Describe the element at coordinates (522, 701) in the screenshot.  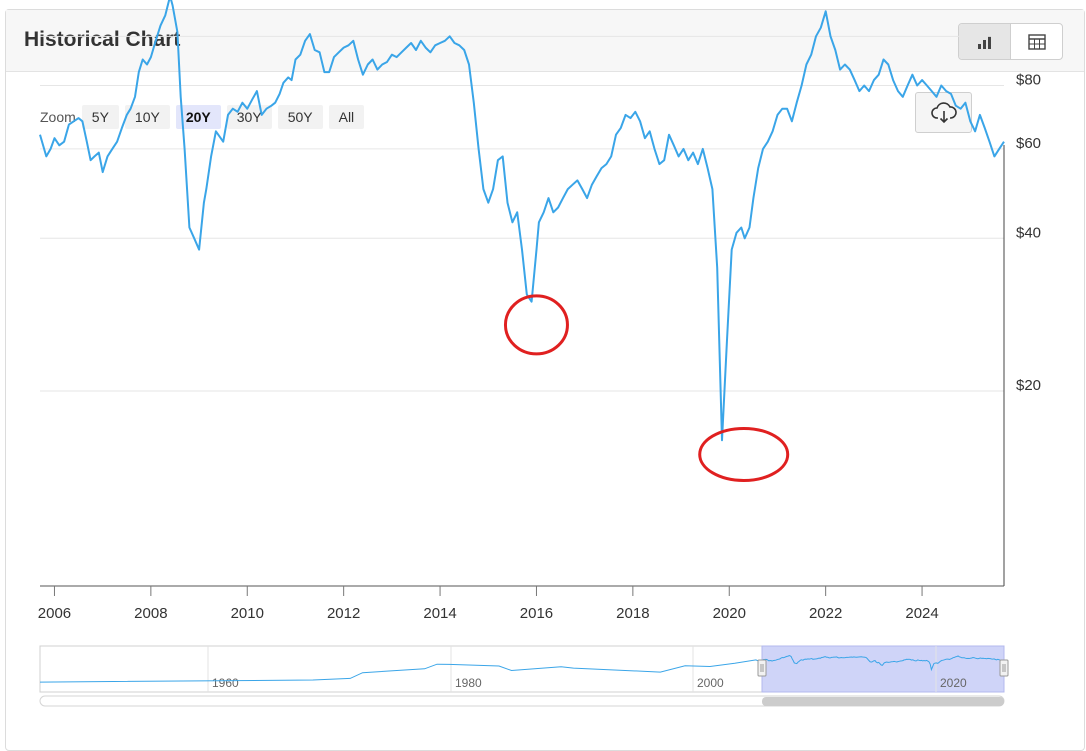
I see `horizontal-scrollbar` at that location.